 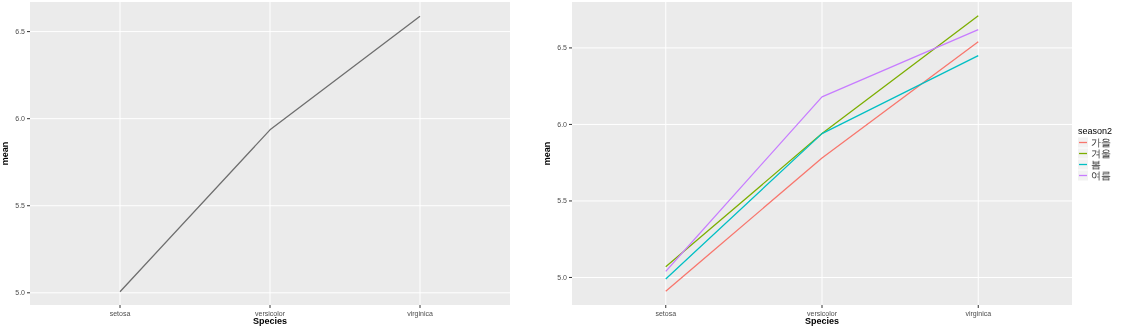 I want to click on legend-label: 가을, so click(x=1101, y=142).